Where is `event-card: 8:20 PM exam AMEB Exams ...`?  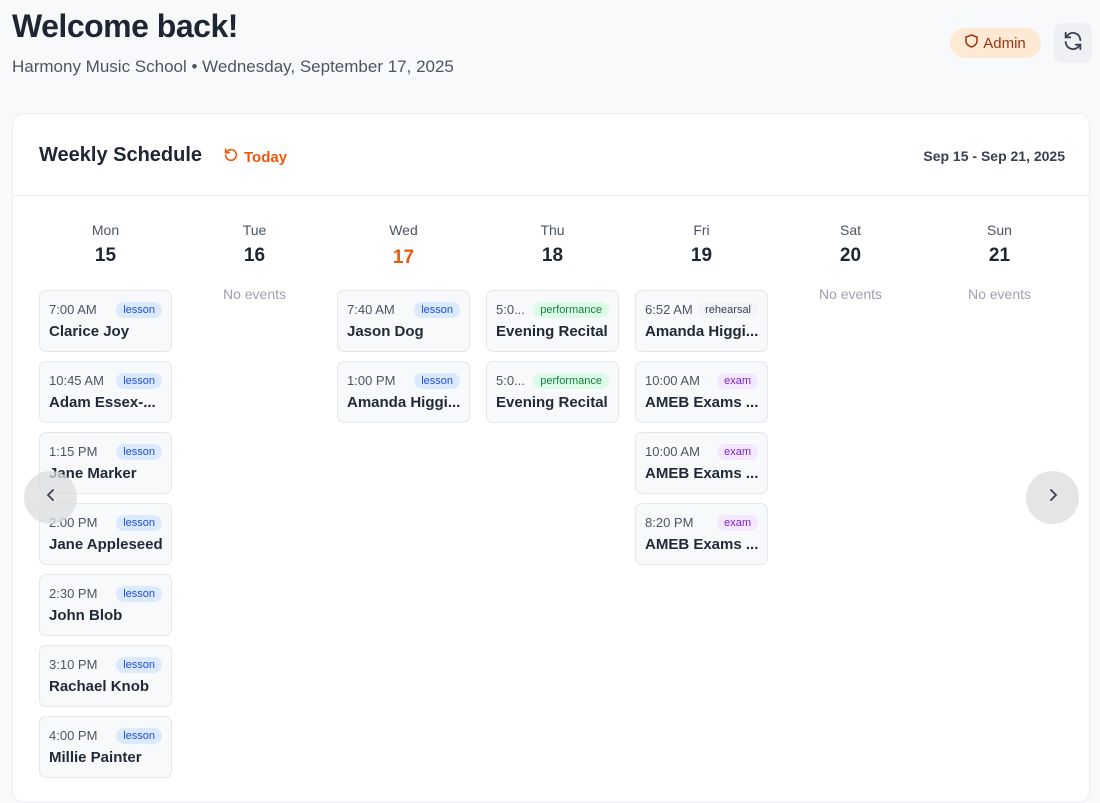
event-card: 8:20 PM exam AMEB Exams ... is located at coordinates (701, 534).